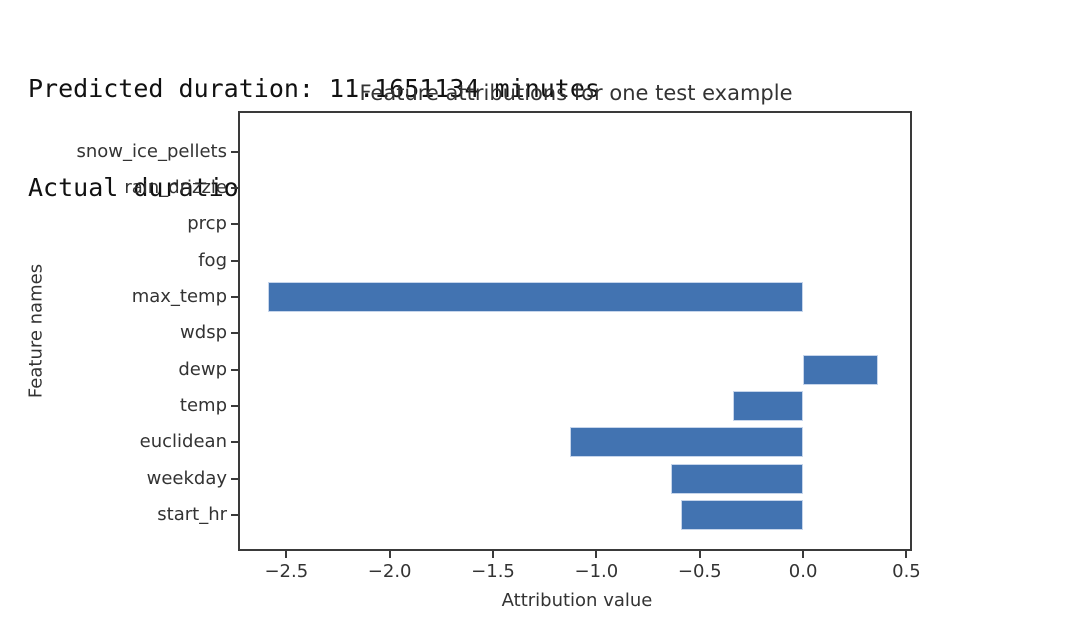  What do you see at coordinates (207, 224) in the screenshot?
I see `ytick-label-prcp: prcp` at bounding box center [207, 224].